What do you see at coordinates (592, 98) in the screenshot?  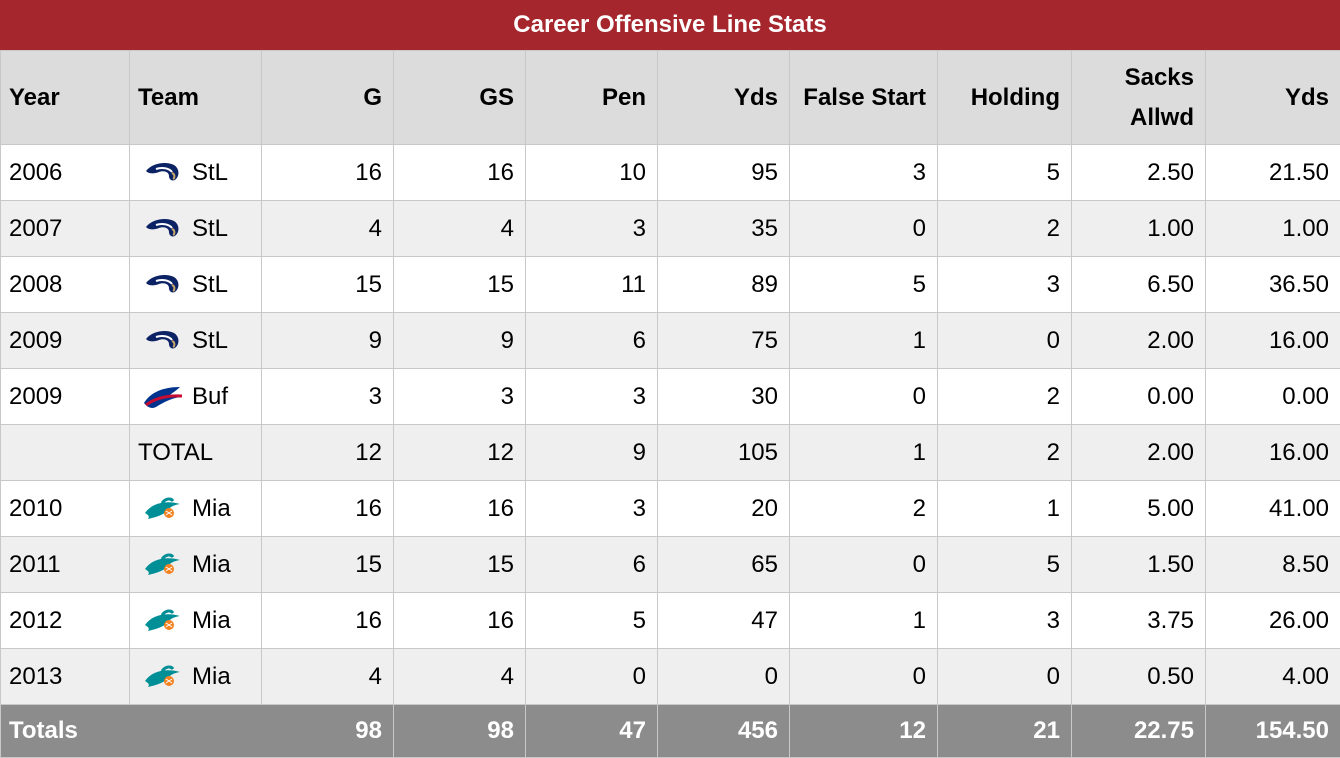 I see `col-header-pen: Pen` at bounding box center [592, 98].